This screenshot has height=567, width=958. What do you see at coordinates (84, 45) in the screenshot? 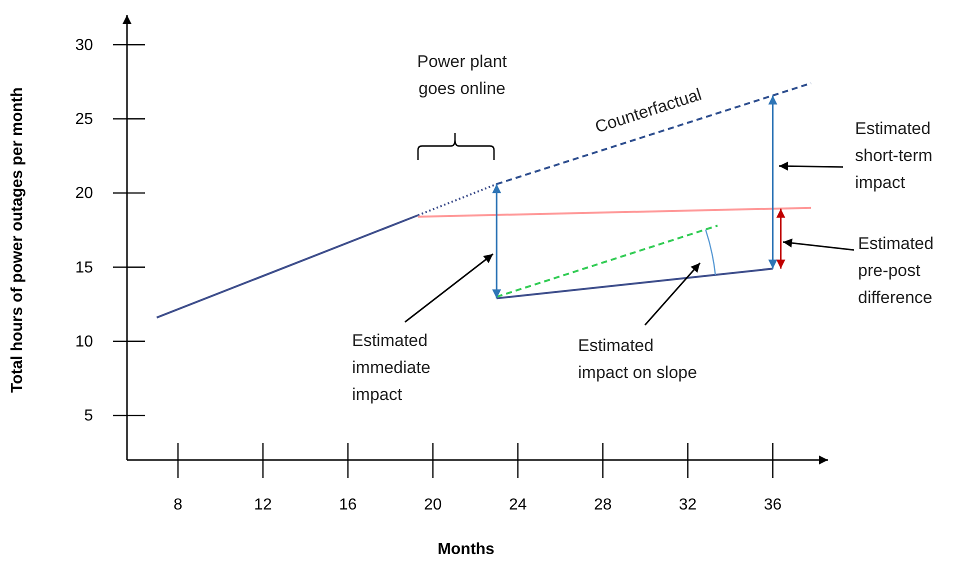
I see `y-tick-label: 30` at bounding box center [84, 45].